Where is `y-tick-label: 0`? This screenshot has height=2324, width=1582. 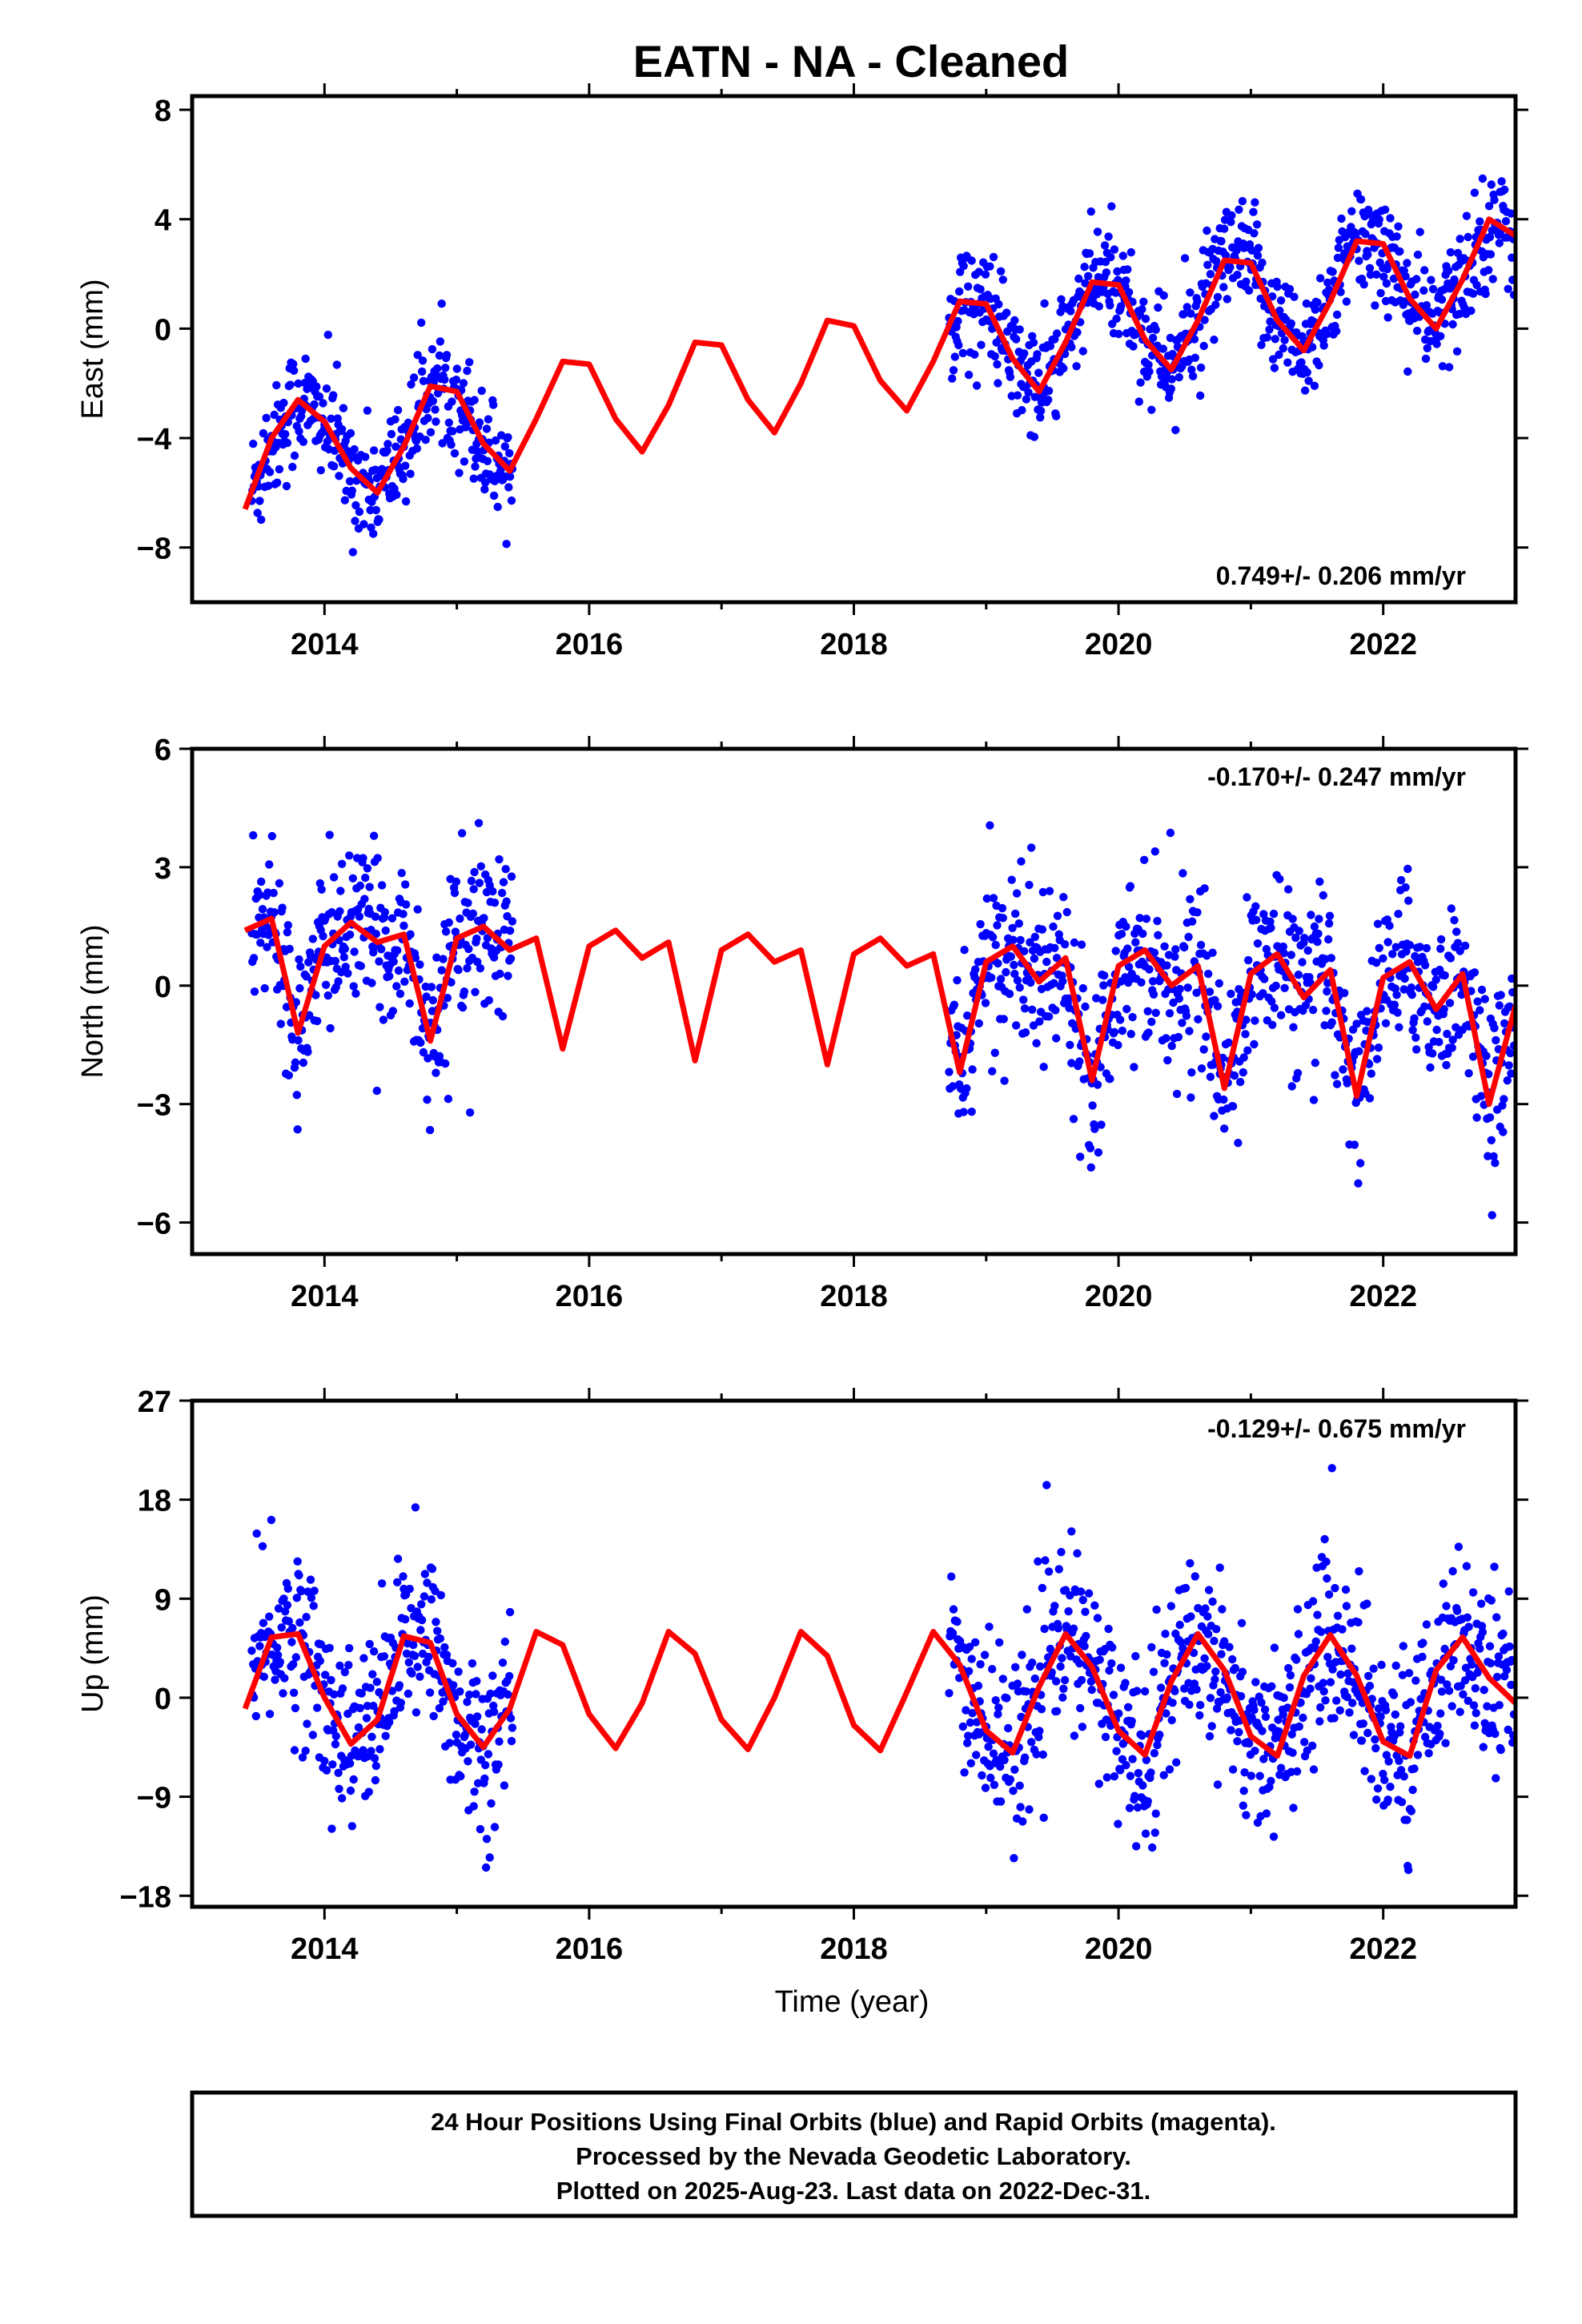
y-tick-label: 0 is located at coordinates (163, 1699).